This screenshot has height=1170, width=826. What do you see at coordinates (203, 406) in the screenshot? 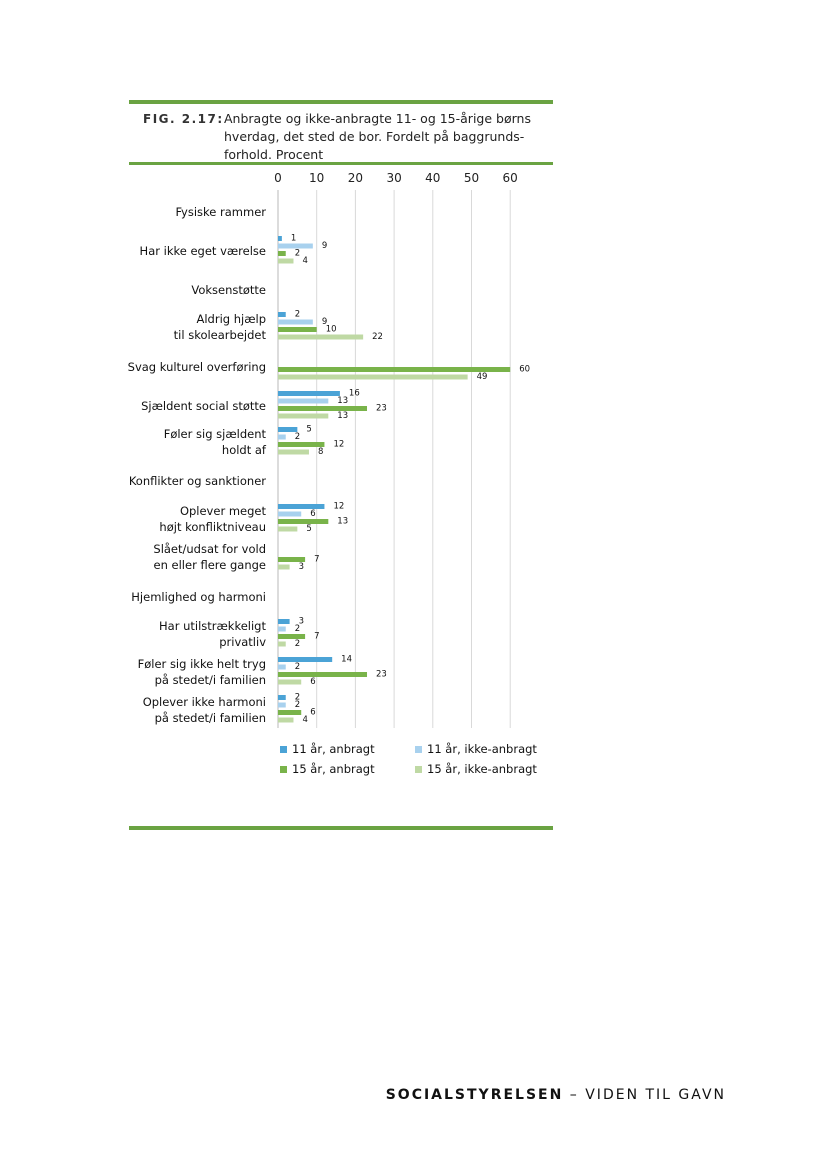
I see `category-label: Sjældent social støtte` at bounding box center [203, 406].